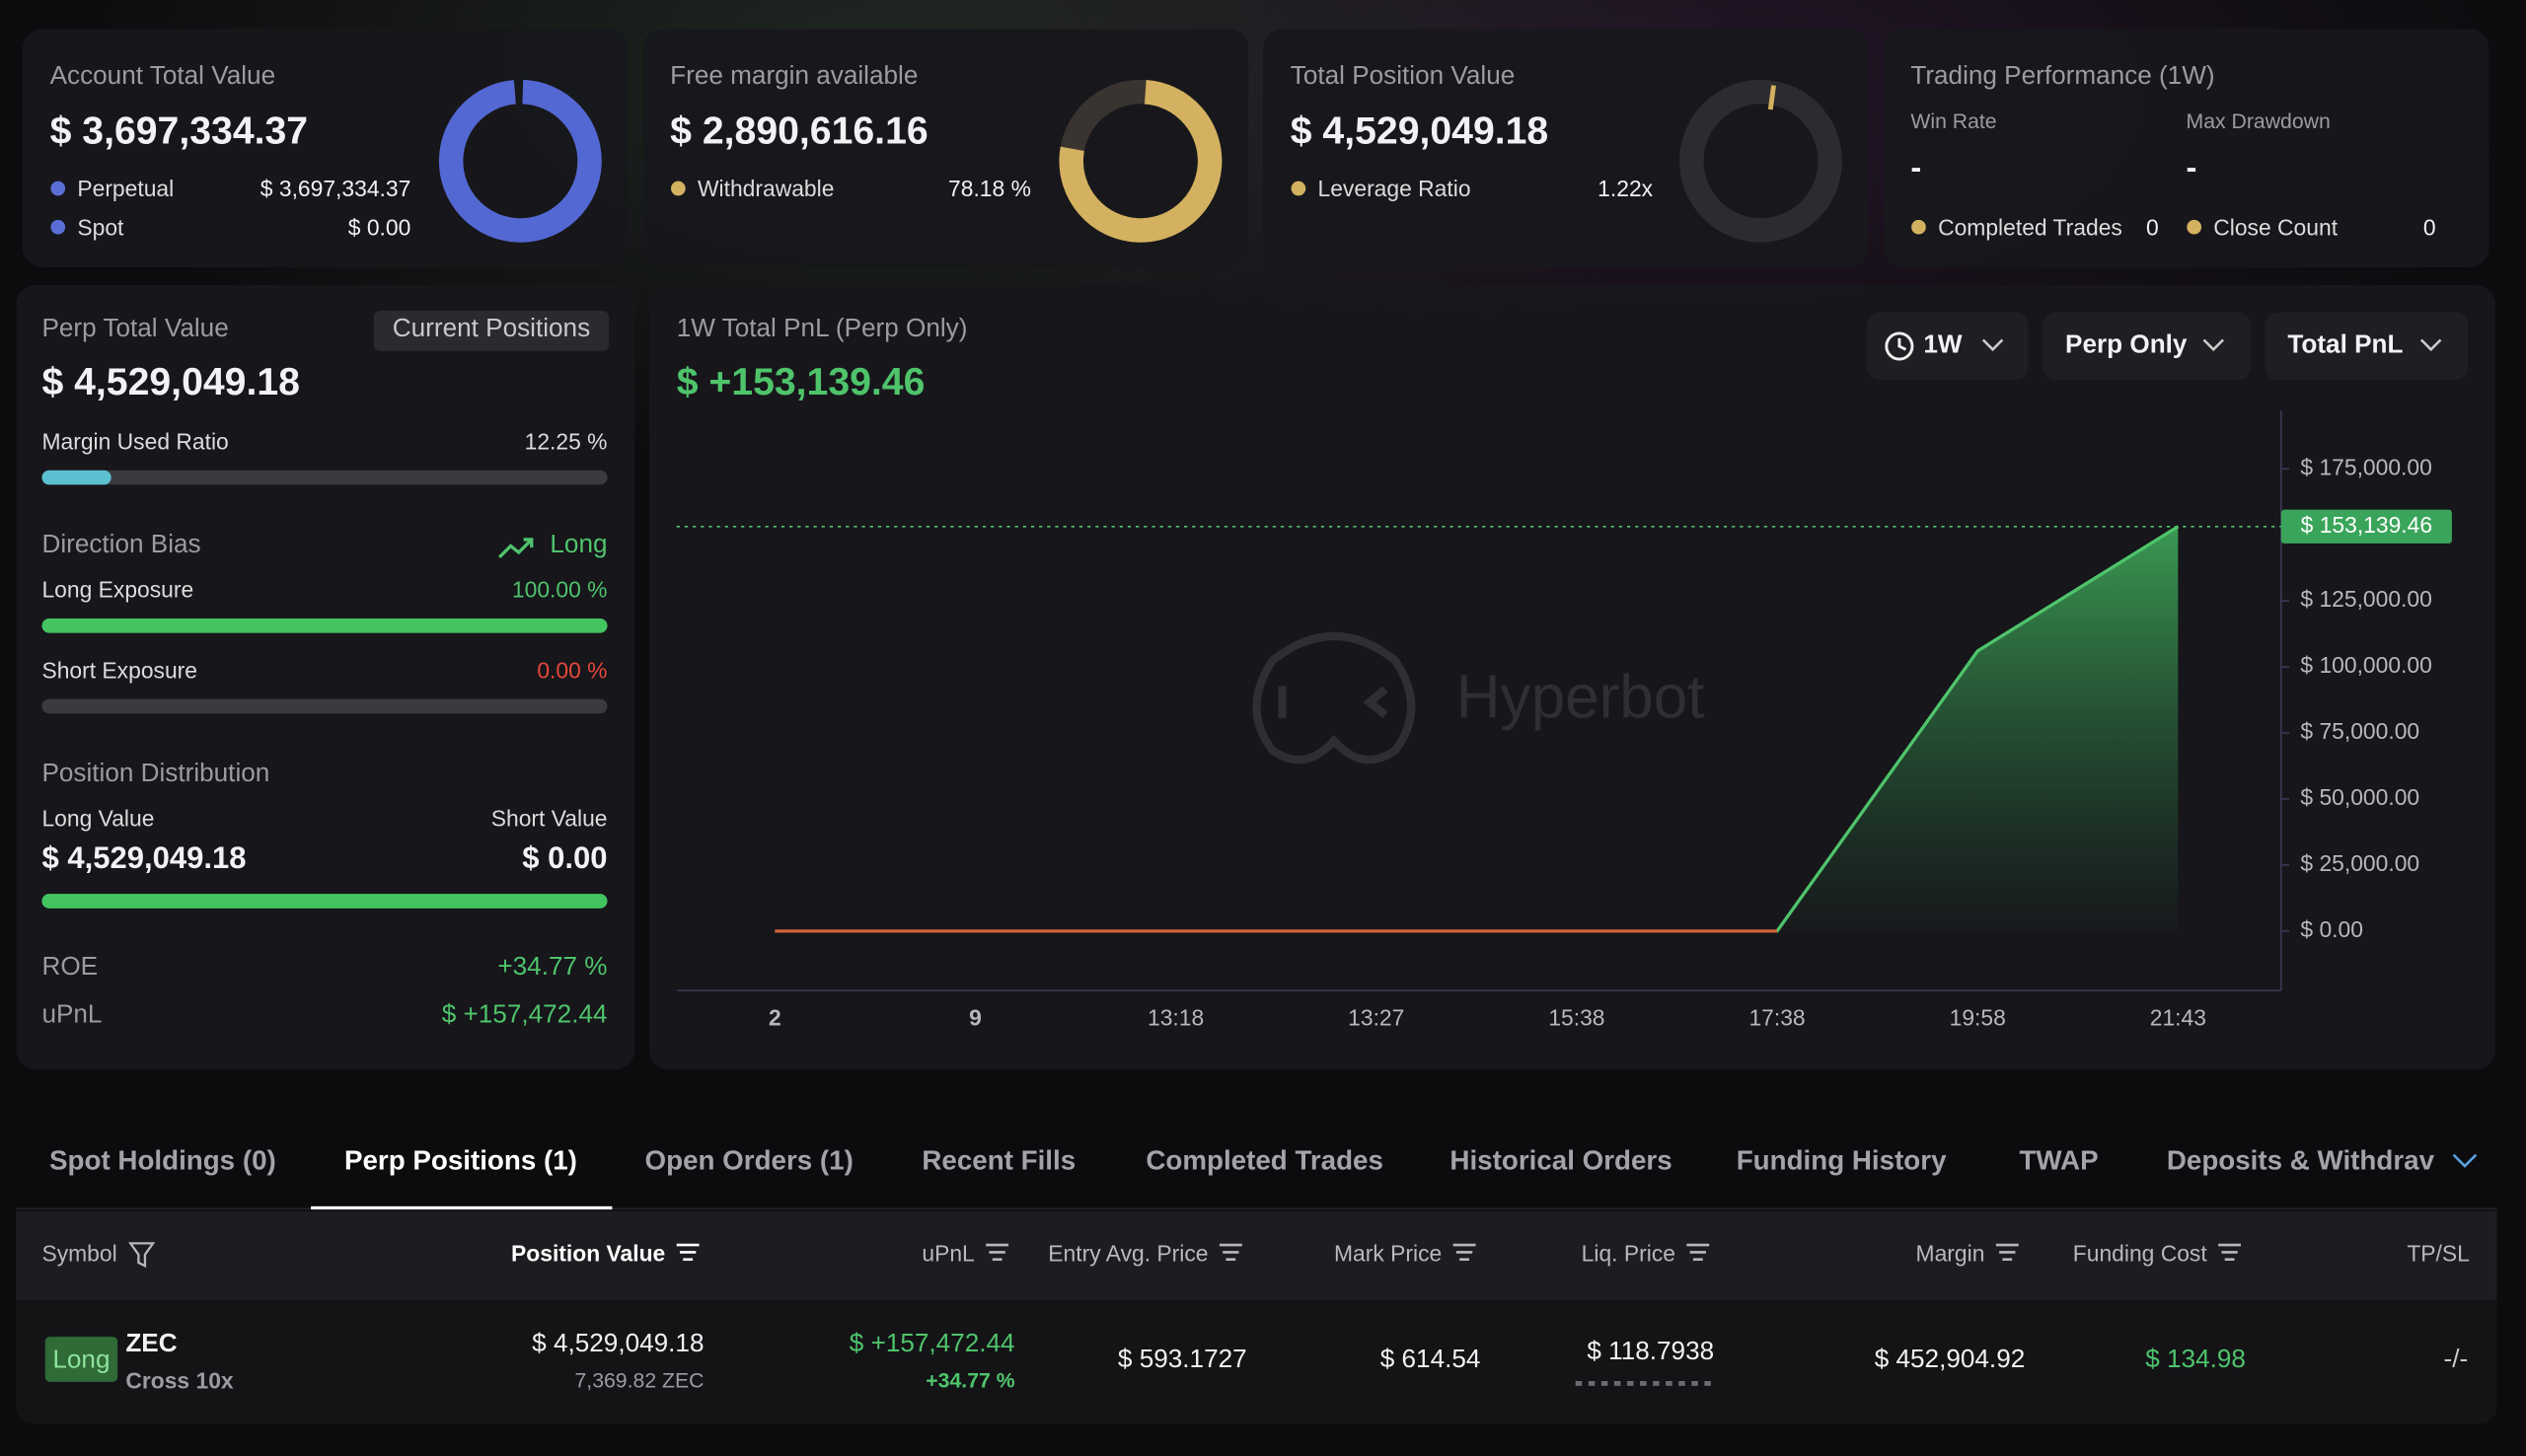  Describe the element at coordinates (2359, 797) in the screenshot. I see `y-tick-label: $ 50,000.00` at that location.